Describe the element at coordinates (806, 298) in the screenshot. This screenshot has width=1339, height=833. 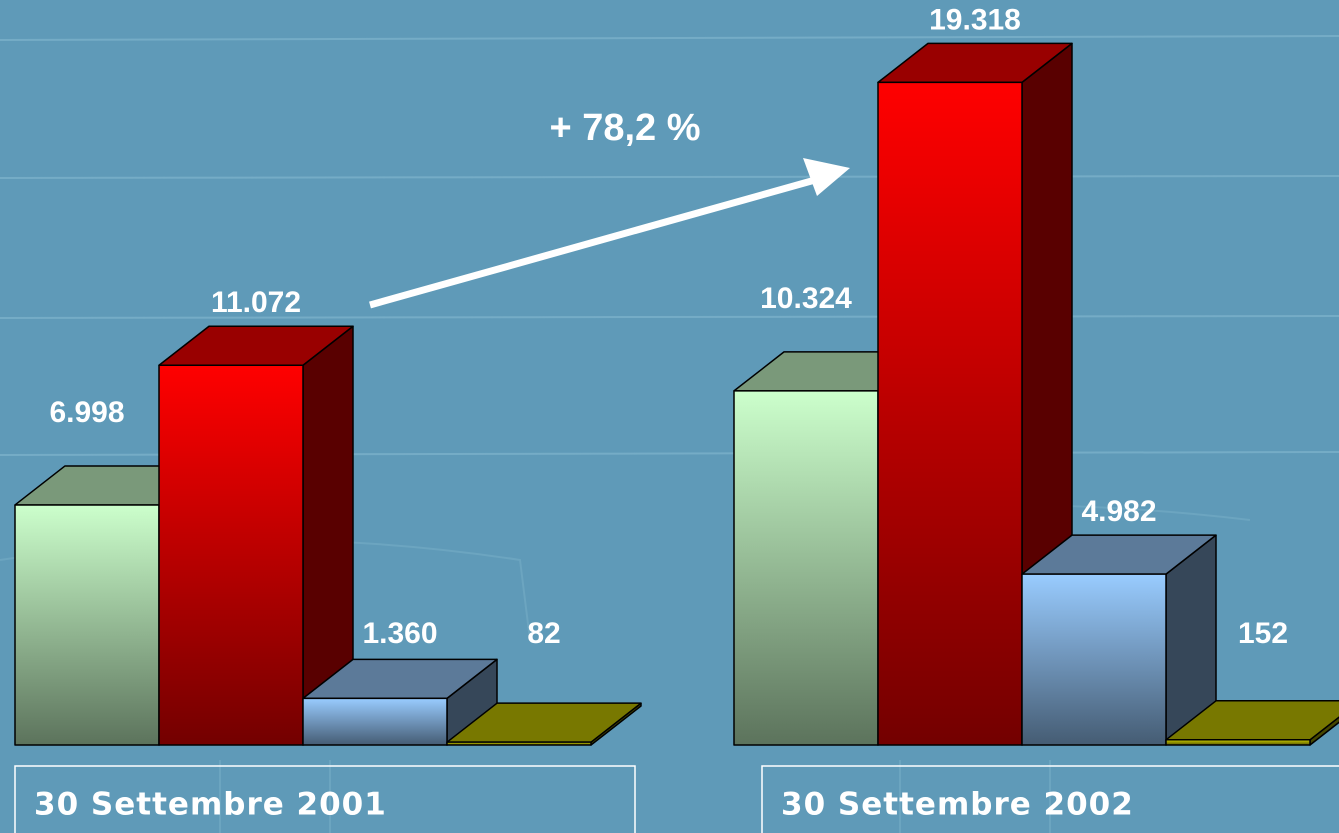
I see `value-label: 10.324` at that location.